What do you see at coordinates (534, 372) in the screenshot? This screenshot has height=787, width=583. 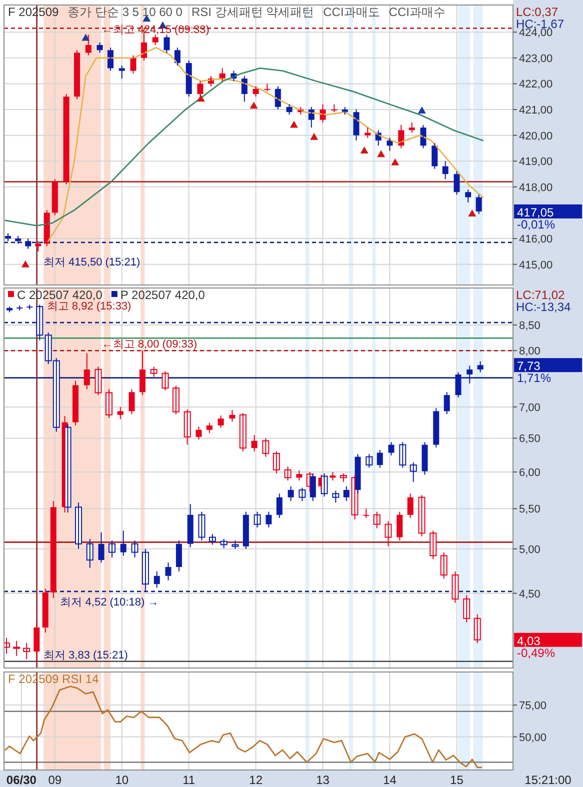 I see `text: 7,73 1,71%` at bounding box center [534, 372].